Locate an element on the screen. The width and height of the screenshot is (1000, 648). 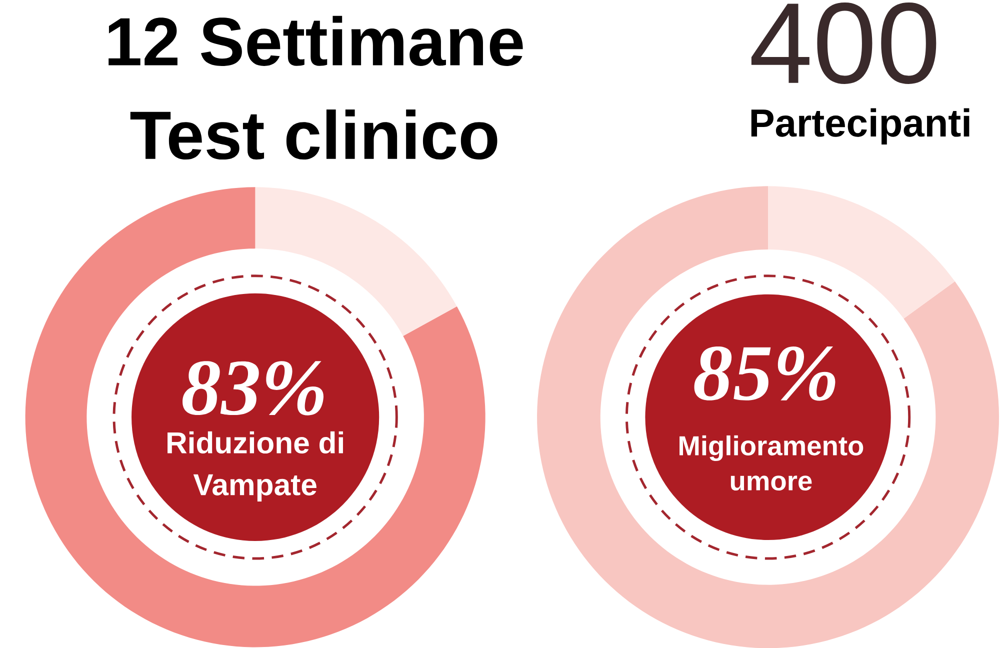
text: 12 Settimane Test clinico is located at coordinates (315, 88).